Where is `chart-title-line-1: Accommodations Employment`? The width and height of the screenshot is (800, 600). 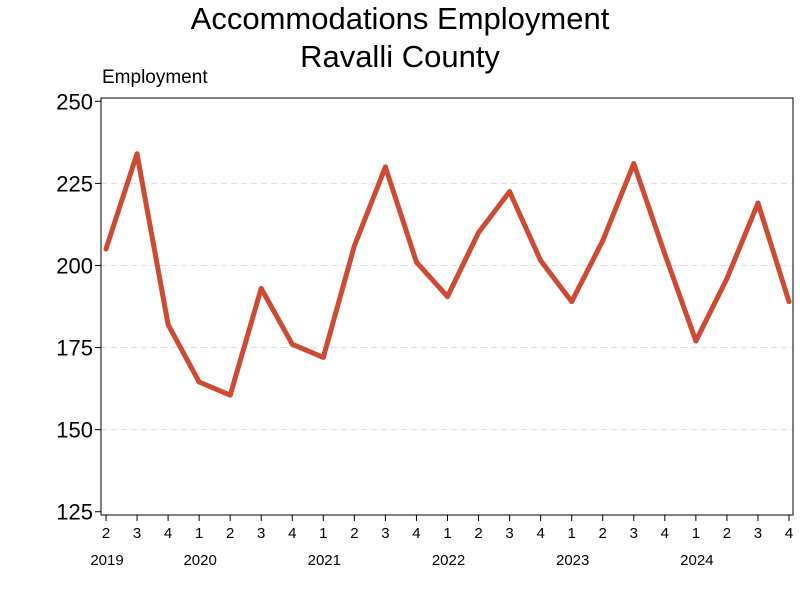
chart-title-line-1: Accommodations Employment is located at coordinates (400, 18).